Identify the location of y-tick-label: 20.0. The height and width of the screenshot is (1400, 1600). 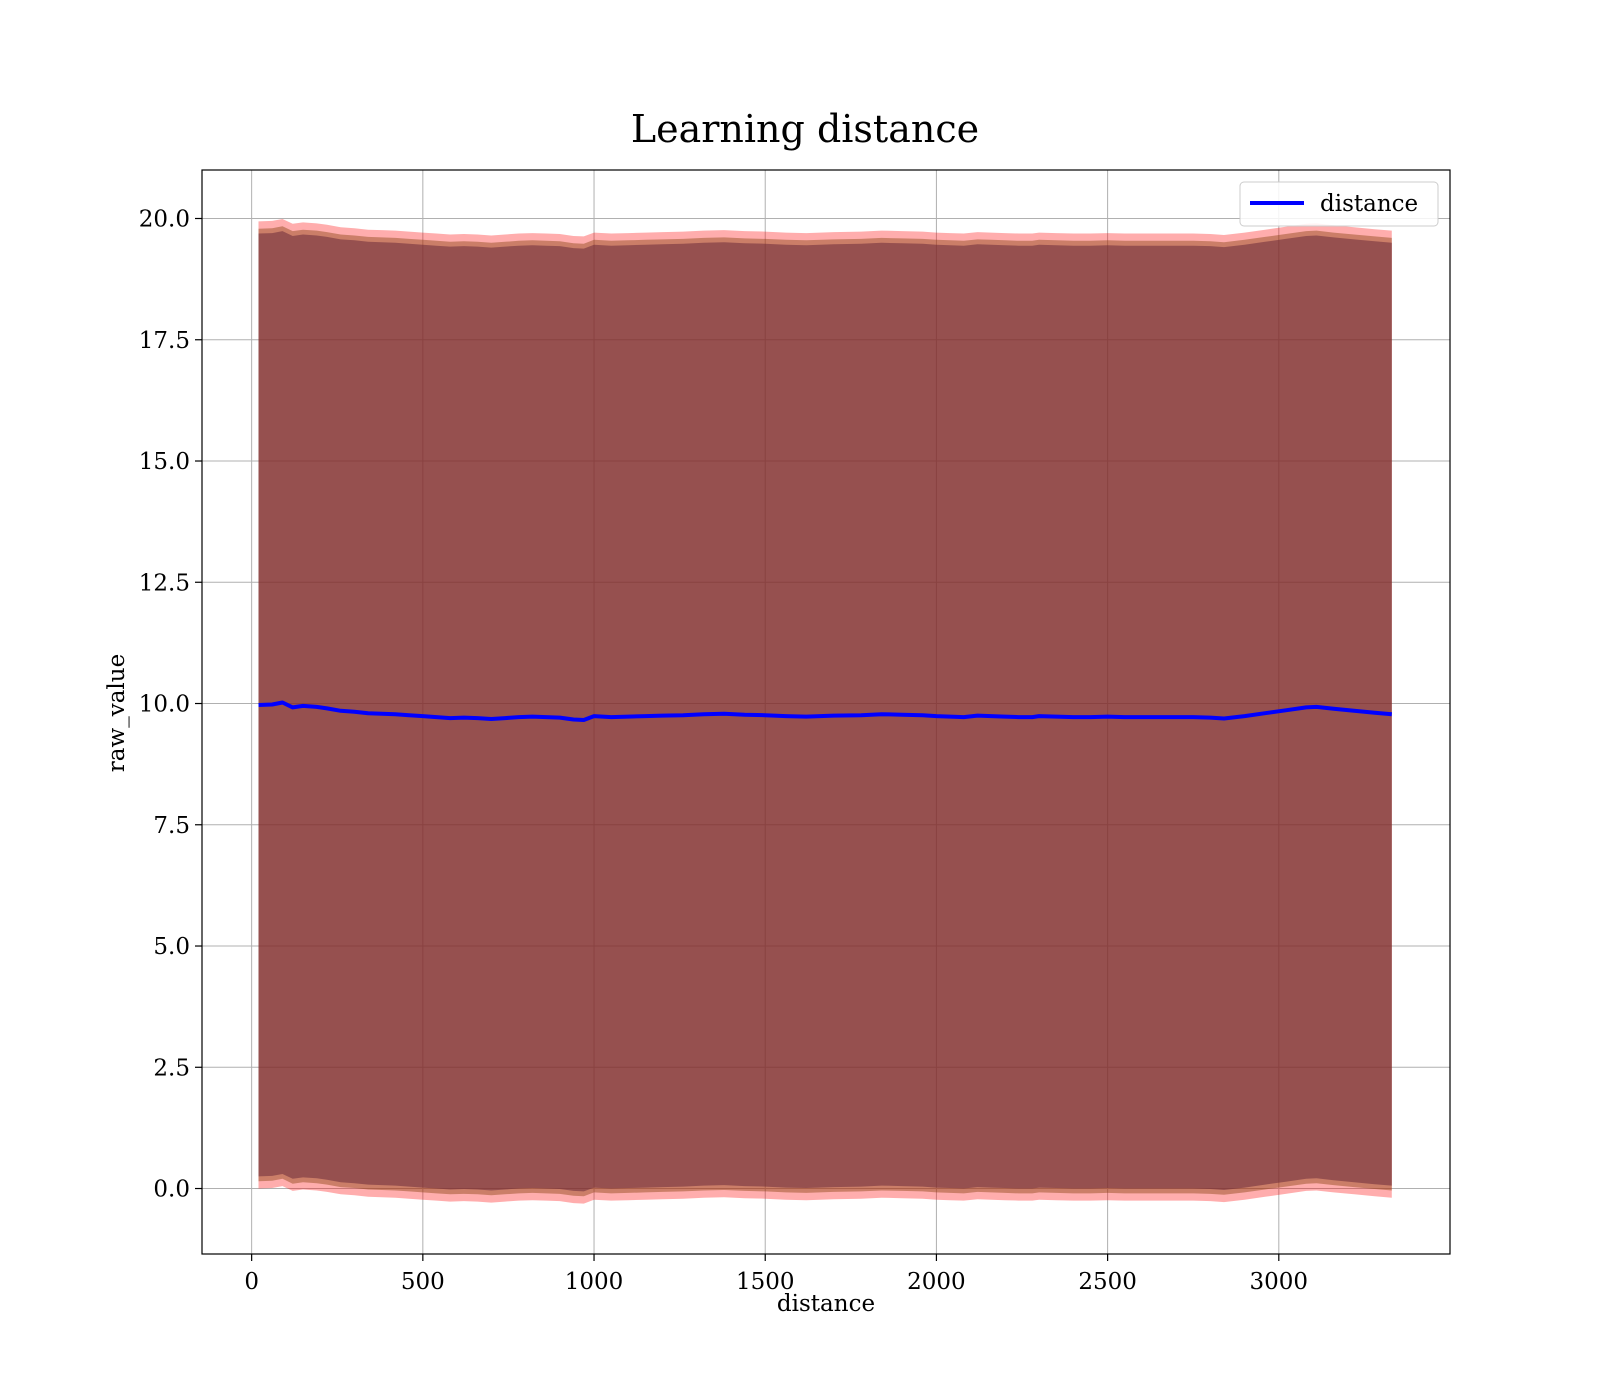
(164, 220).